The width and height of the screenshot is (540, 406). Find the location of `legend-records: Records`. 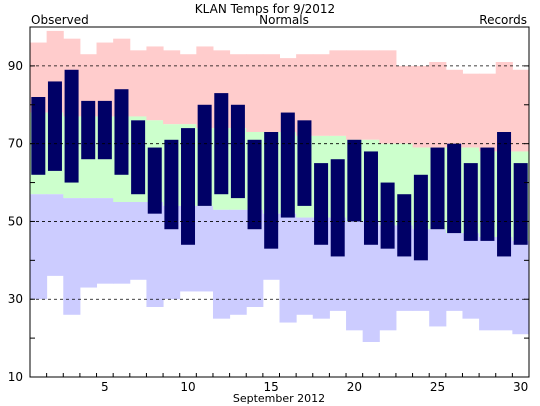

legend-records: Records is located at coordinates (503, 20).